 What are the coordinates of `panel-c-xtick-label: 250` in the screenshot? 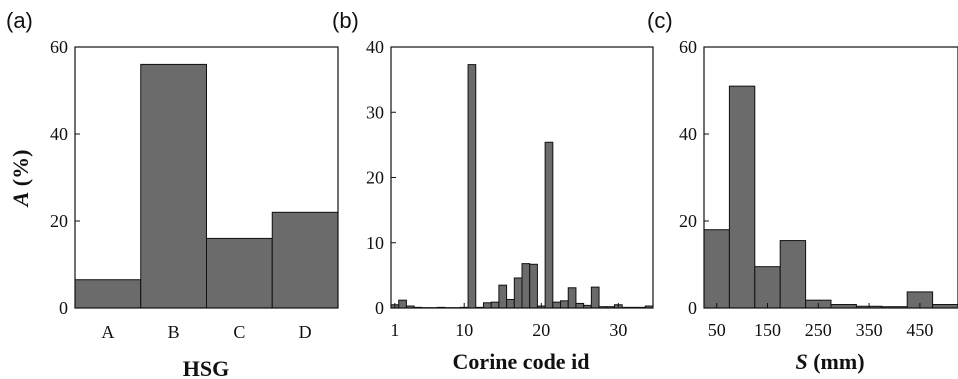 It's located at (818, 330).